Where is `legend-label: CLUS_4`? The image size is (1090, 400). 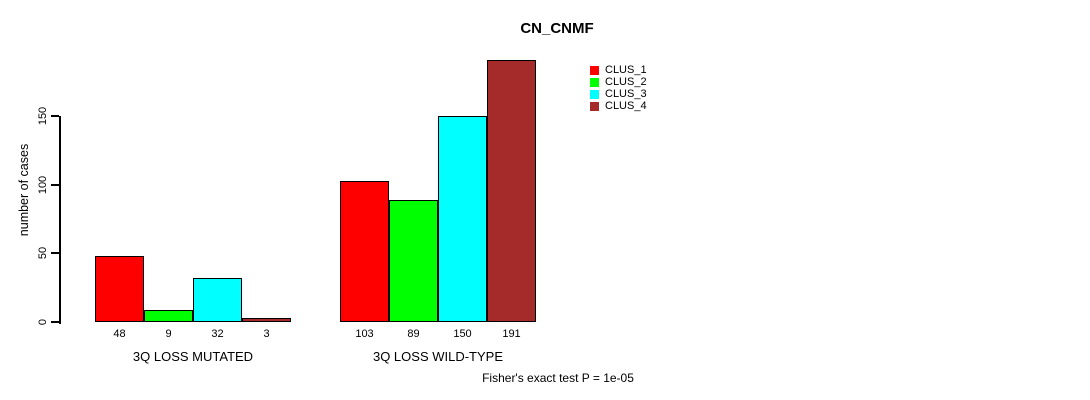
legend-label: CLUS_4 is located at coordinates (626, 106).